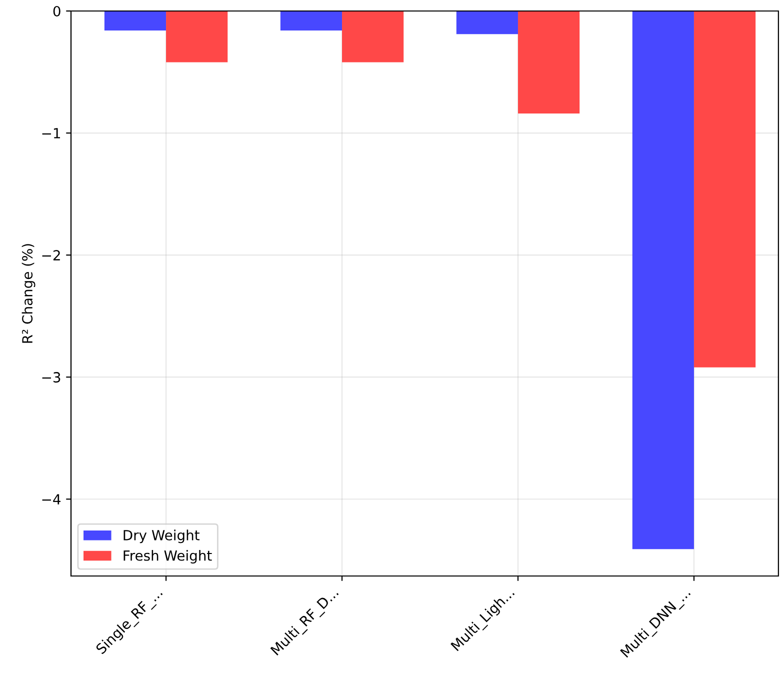 The height and width of the screenshot is (682, 780). Describe the element at coordinates (56, 11) in the screenshot. I see `y-tick-label: 0` at that location.